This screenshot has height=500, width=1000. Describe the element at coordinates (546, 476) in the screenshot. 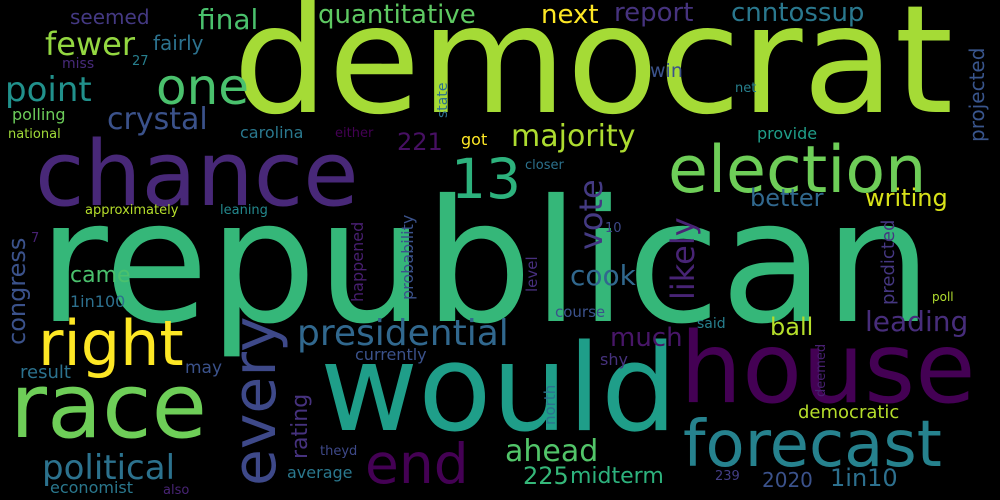

I see `word-225: 225` at that location.